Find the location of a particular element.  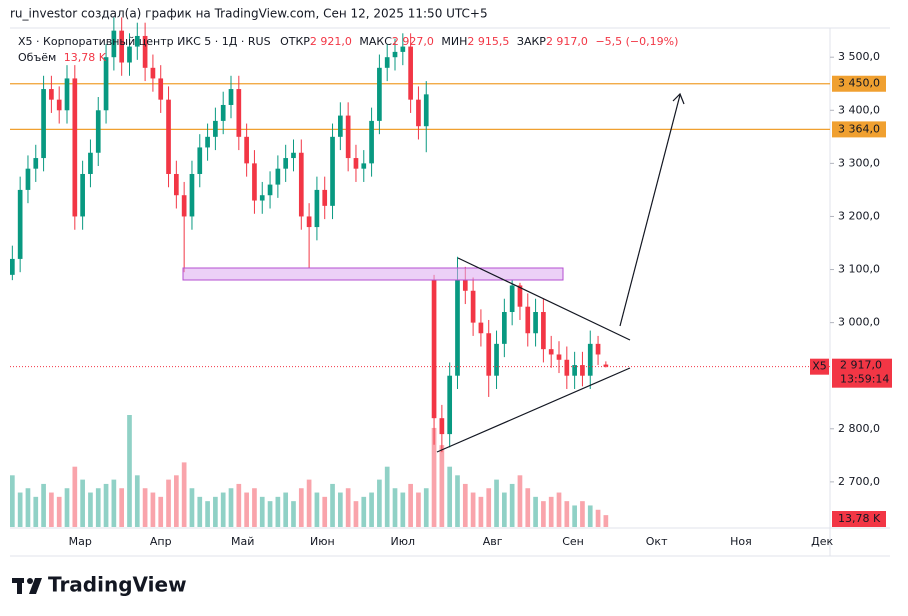

y-tick-label: 3 100,0 is located at coordinates (859, 269).